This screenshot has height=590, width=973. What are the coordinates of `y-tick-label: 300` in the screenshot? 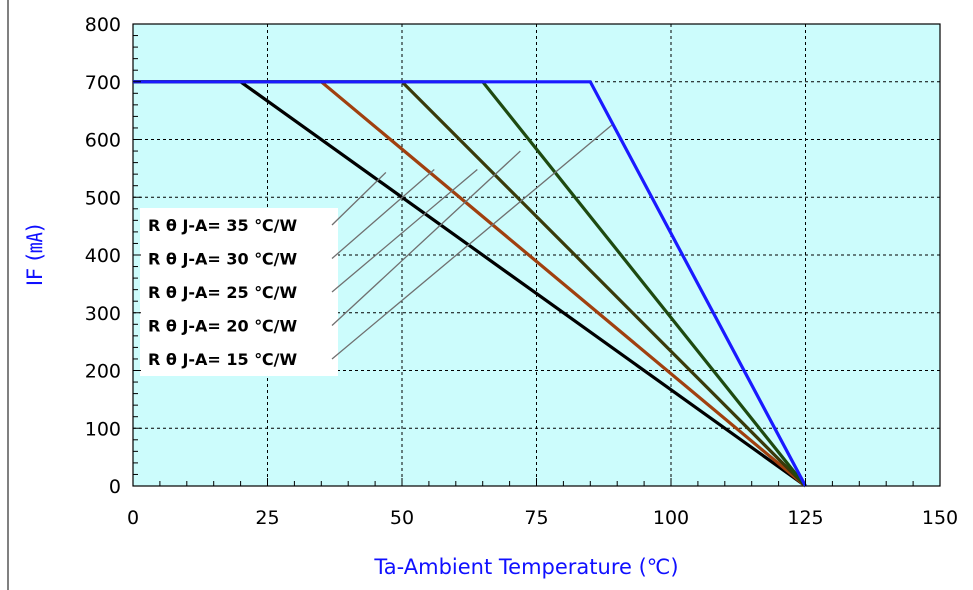 It's located at (103, 314).